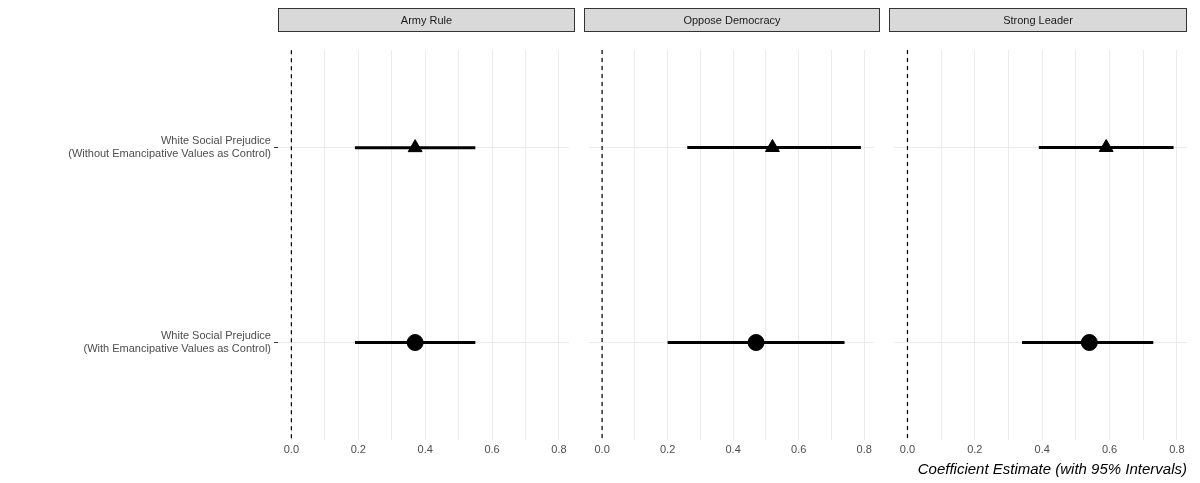  Describe the element at coordinates (1052, 469) in the screenshot. I see `x-axis-title: Coefficient Estimate (with 95% Intervals)` at that location.